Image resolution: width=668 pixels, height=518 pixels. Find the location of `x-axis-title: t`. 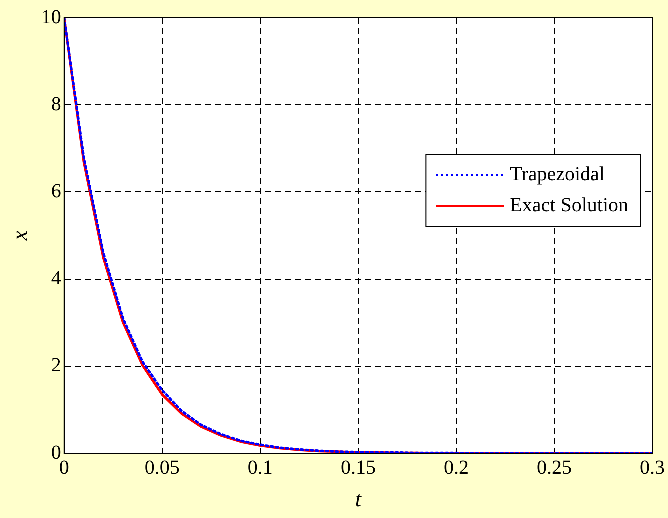

x-axis-title: t is located at coordinates (358, 499).